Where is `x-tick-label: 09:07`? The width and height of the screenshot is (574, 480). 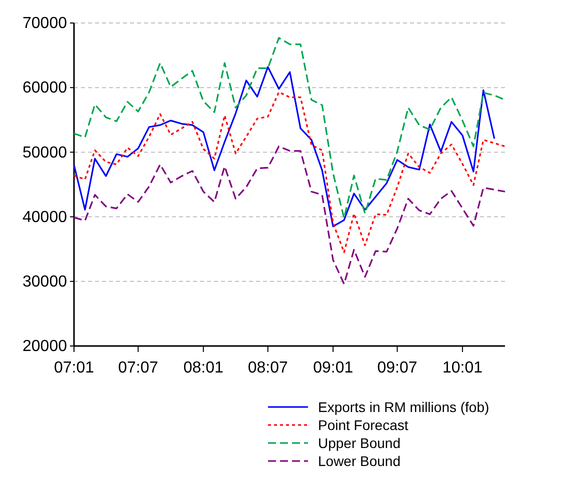
x-tick-label: 09:07 is located at coordinates (397, 368).